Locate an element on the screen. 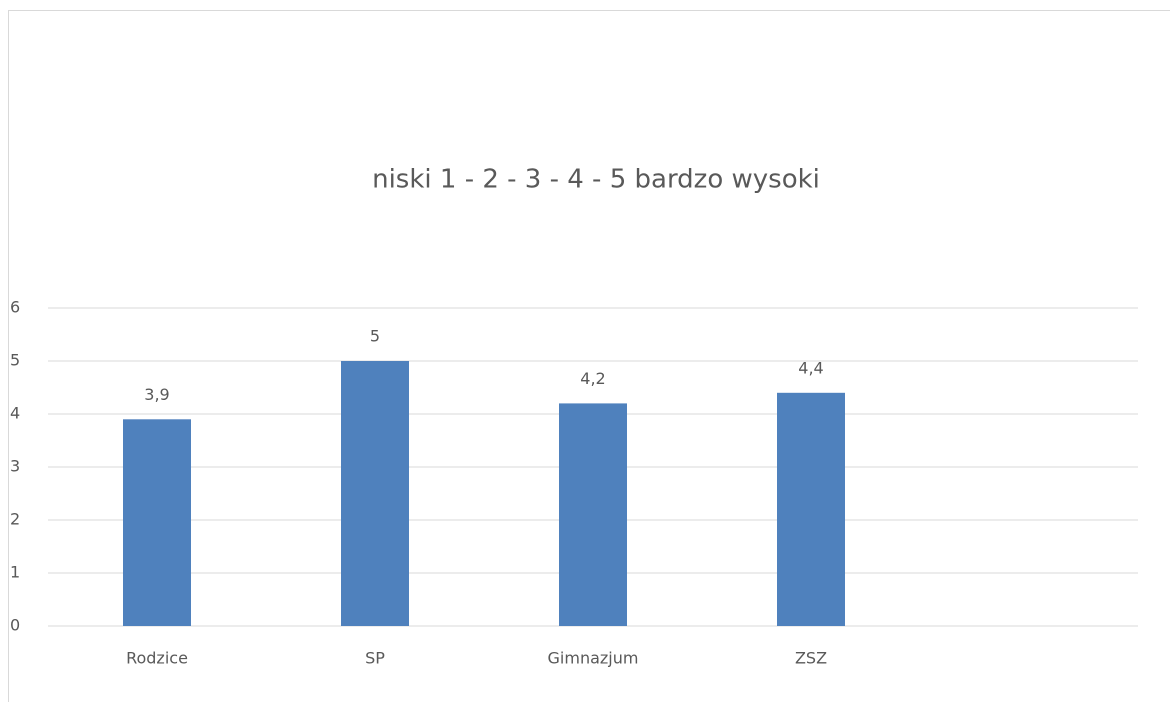  x-tick-label: SP is located at coordinates (375, 658).